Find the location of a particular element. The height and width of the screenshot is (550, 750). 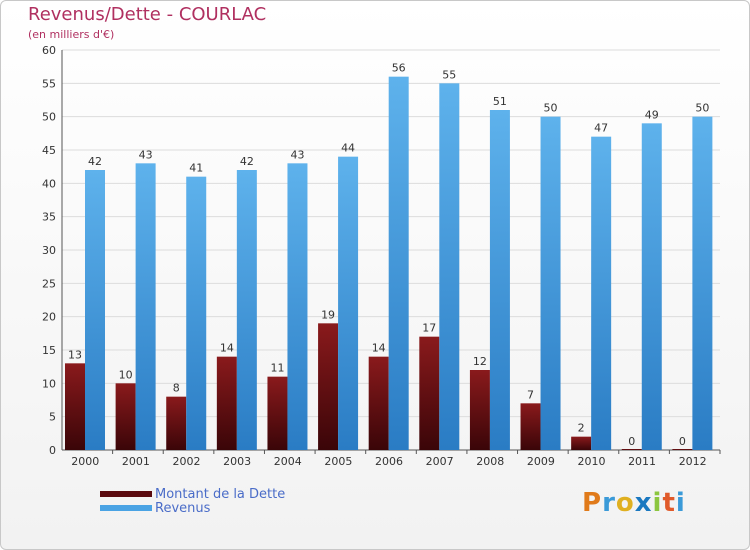

y-tick-label: 60 is located at coordinates (49, 50).